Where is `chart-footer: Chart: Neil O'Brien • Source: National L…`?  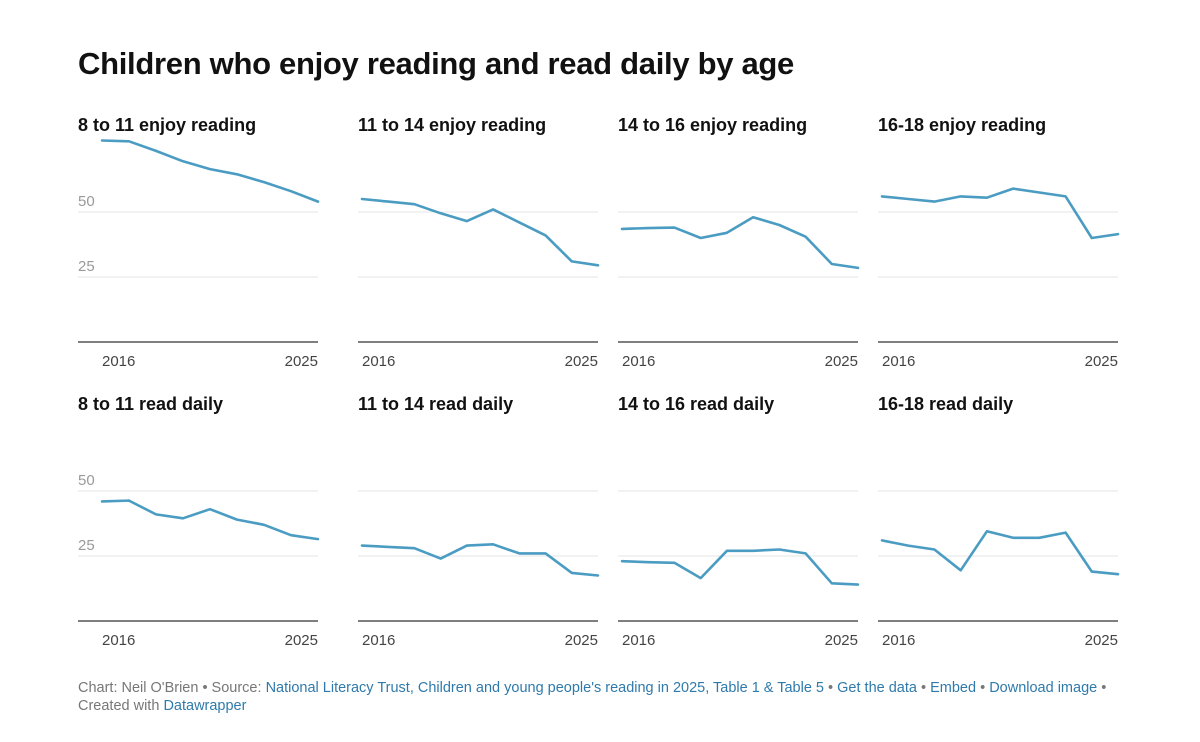 chart-footer: Chart: Neil O'Brien • Source: National L… is located at coordinates (603, 697).